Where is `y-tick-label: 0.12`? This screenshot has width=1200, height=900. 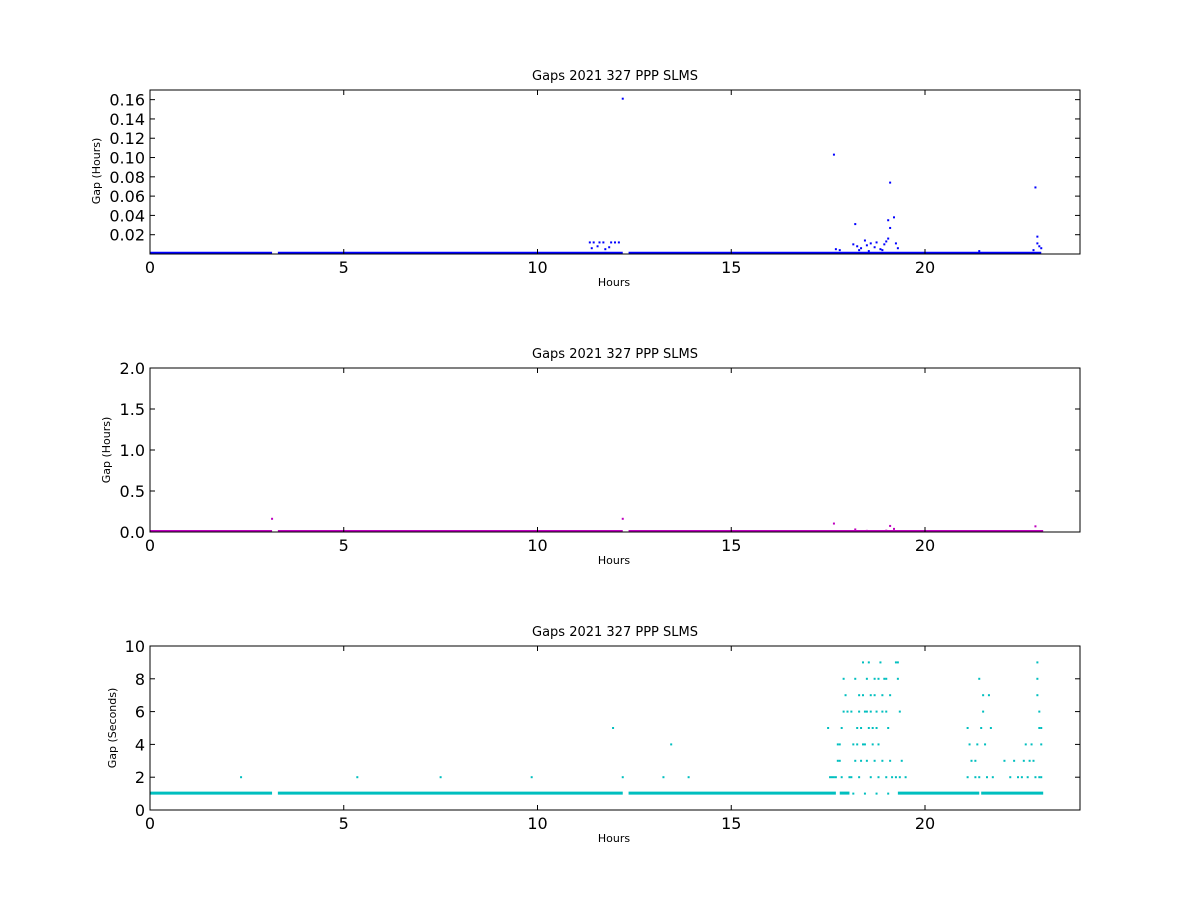 y-tick-label: 0.12 is located at coordinates (127, 138).